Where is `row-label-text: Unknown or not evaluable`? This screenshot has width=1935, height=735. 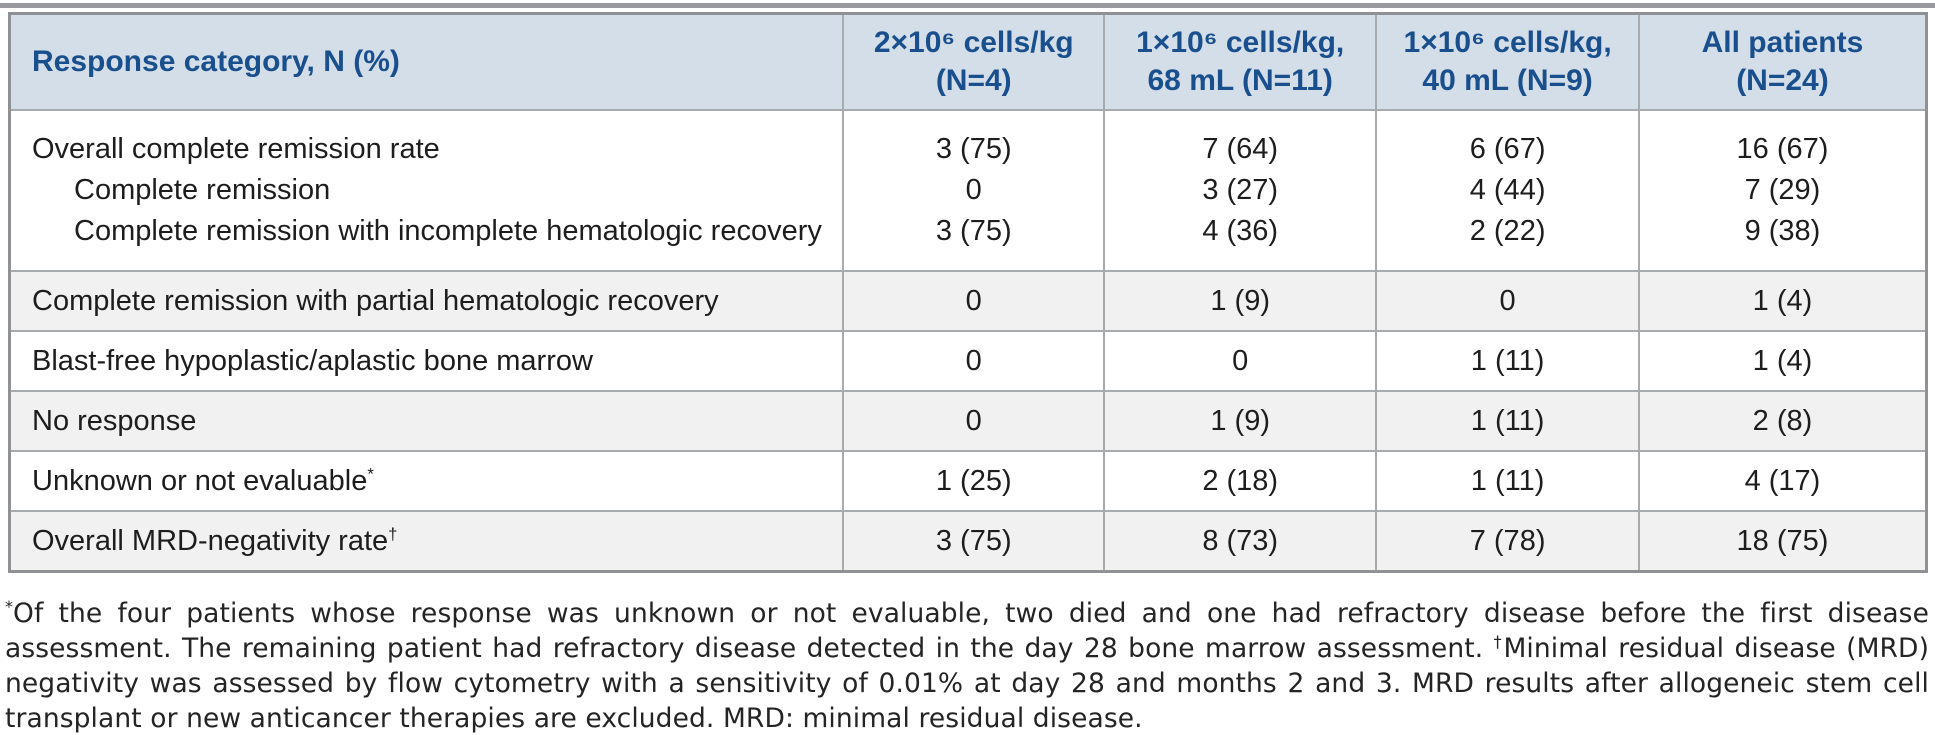
row-label-text: Unknown or not evaluable is located at coordinates (200, 481).